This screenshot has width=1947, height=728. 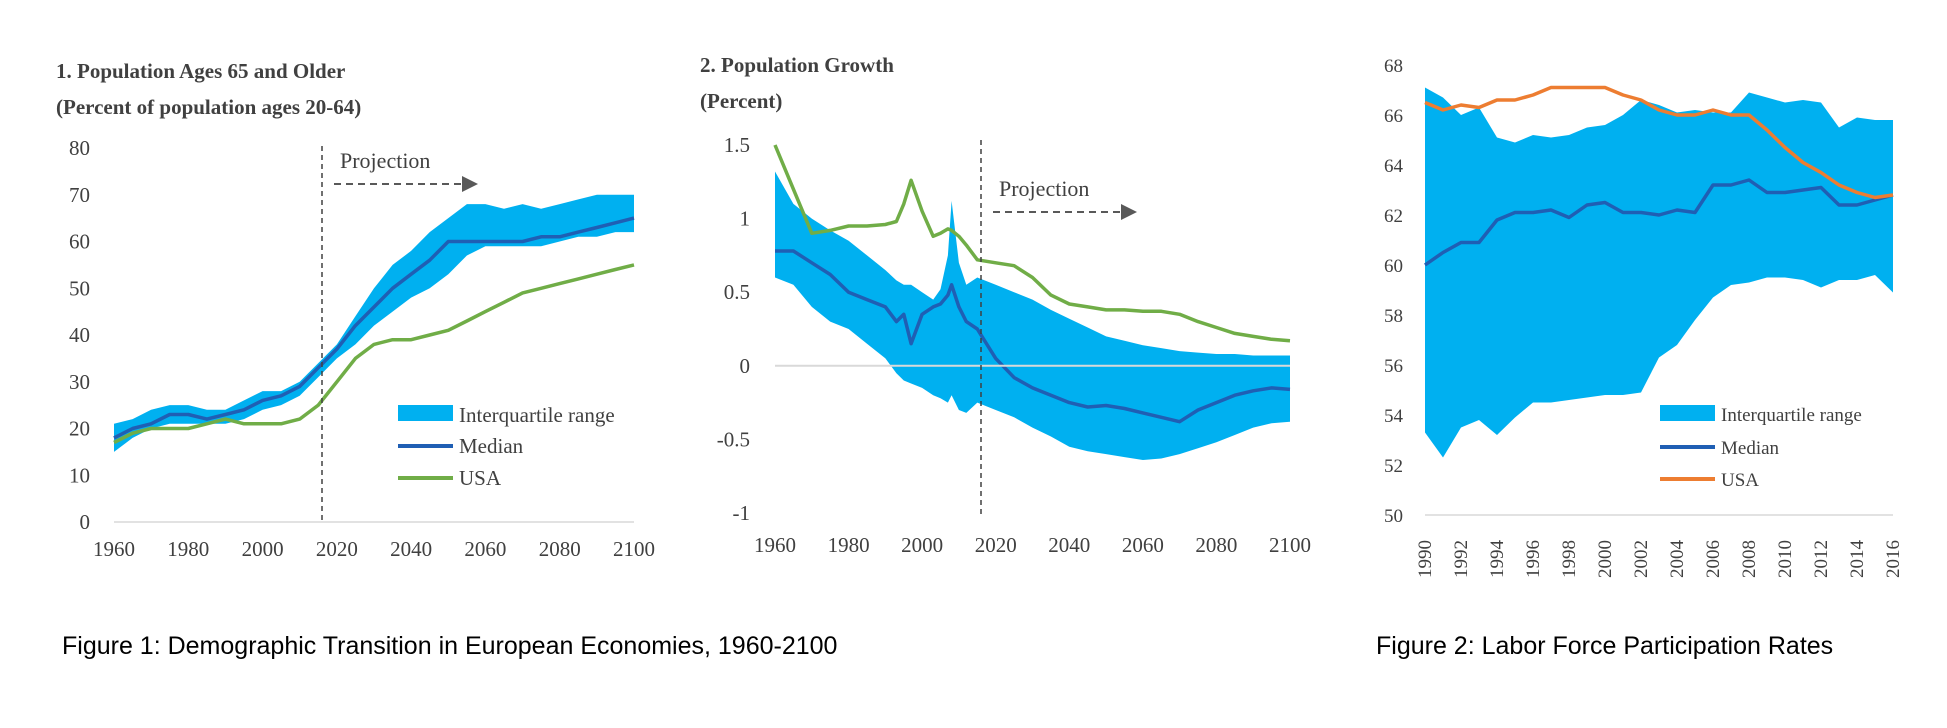 I want to click on x-tick-label: 2006, so click(x=1713, y=559).